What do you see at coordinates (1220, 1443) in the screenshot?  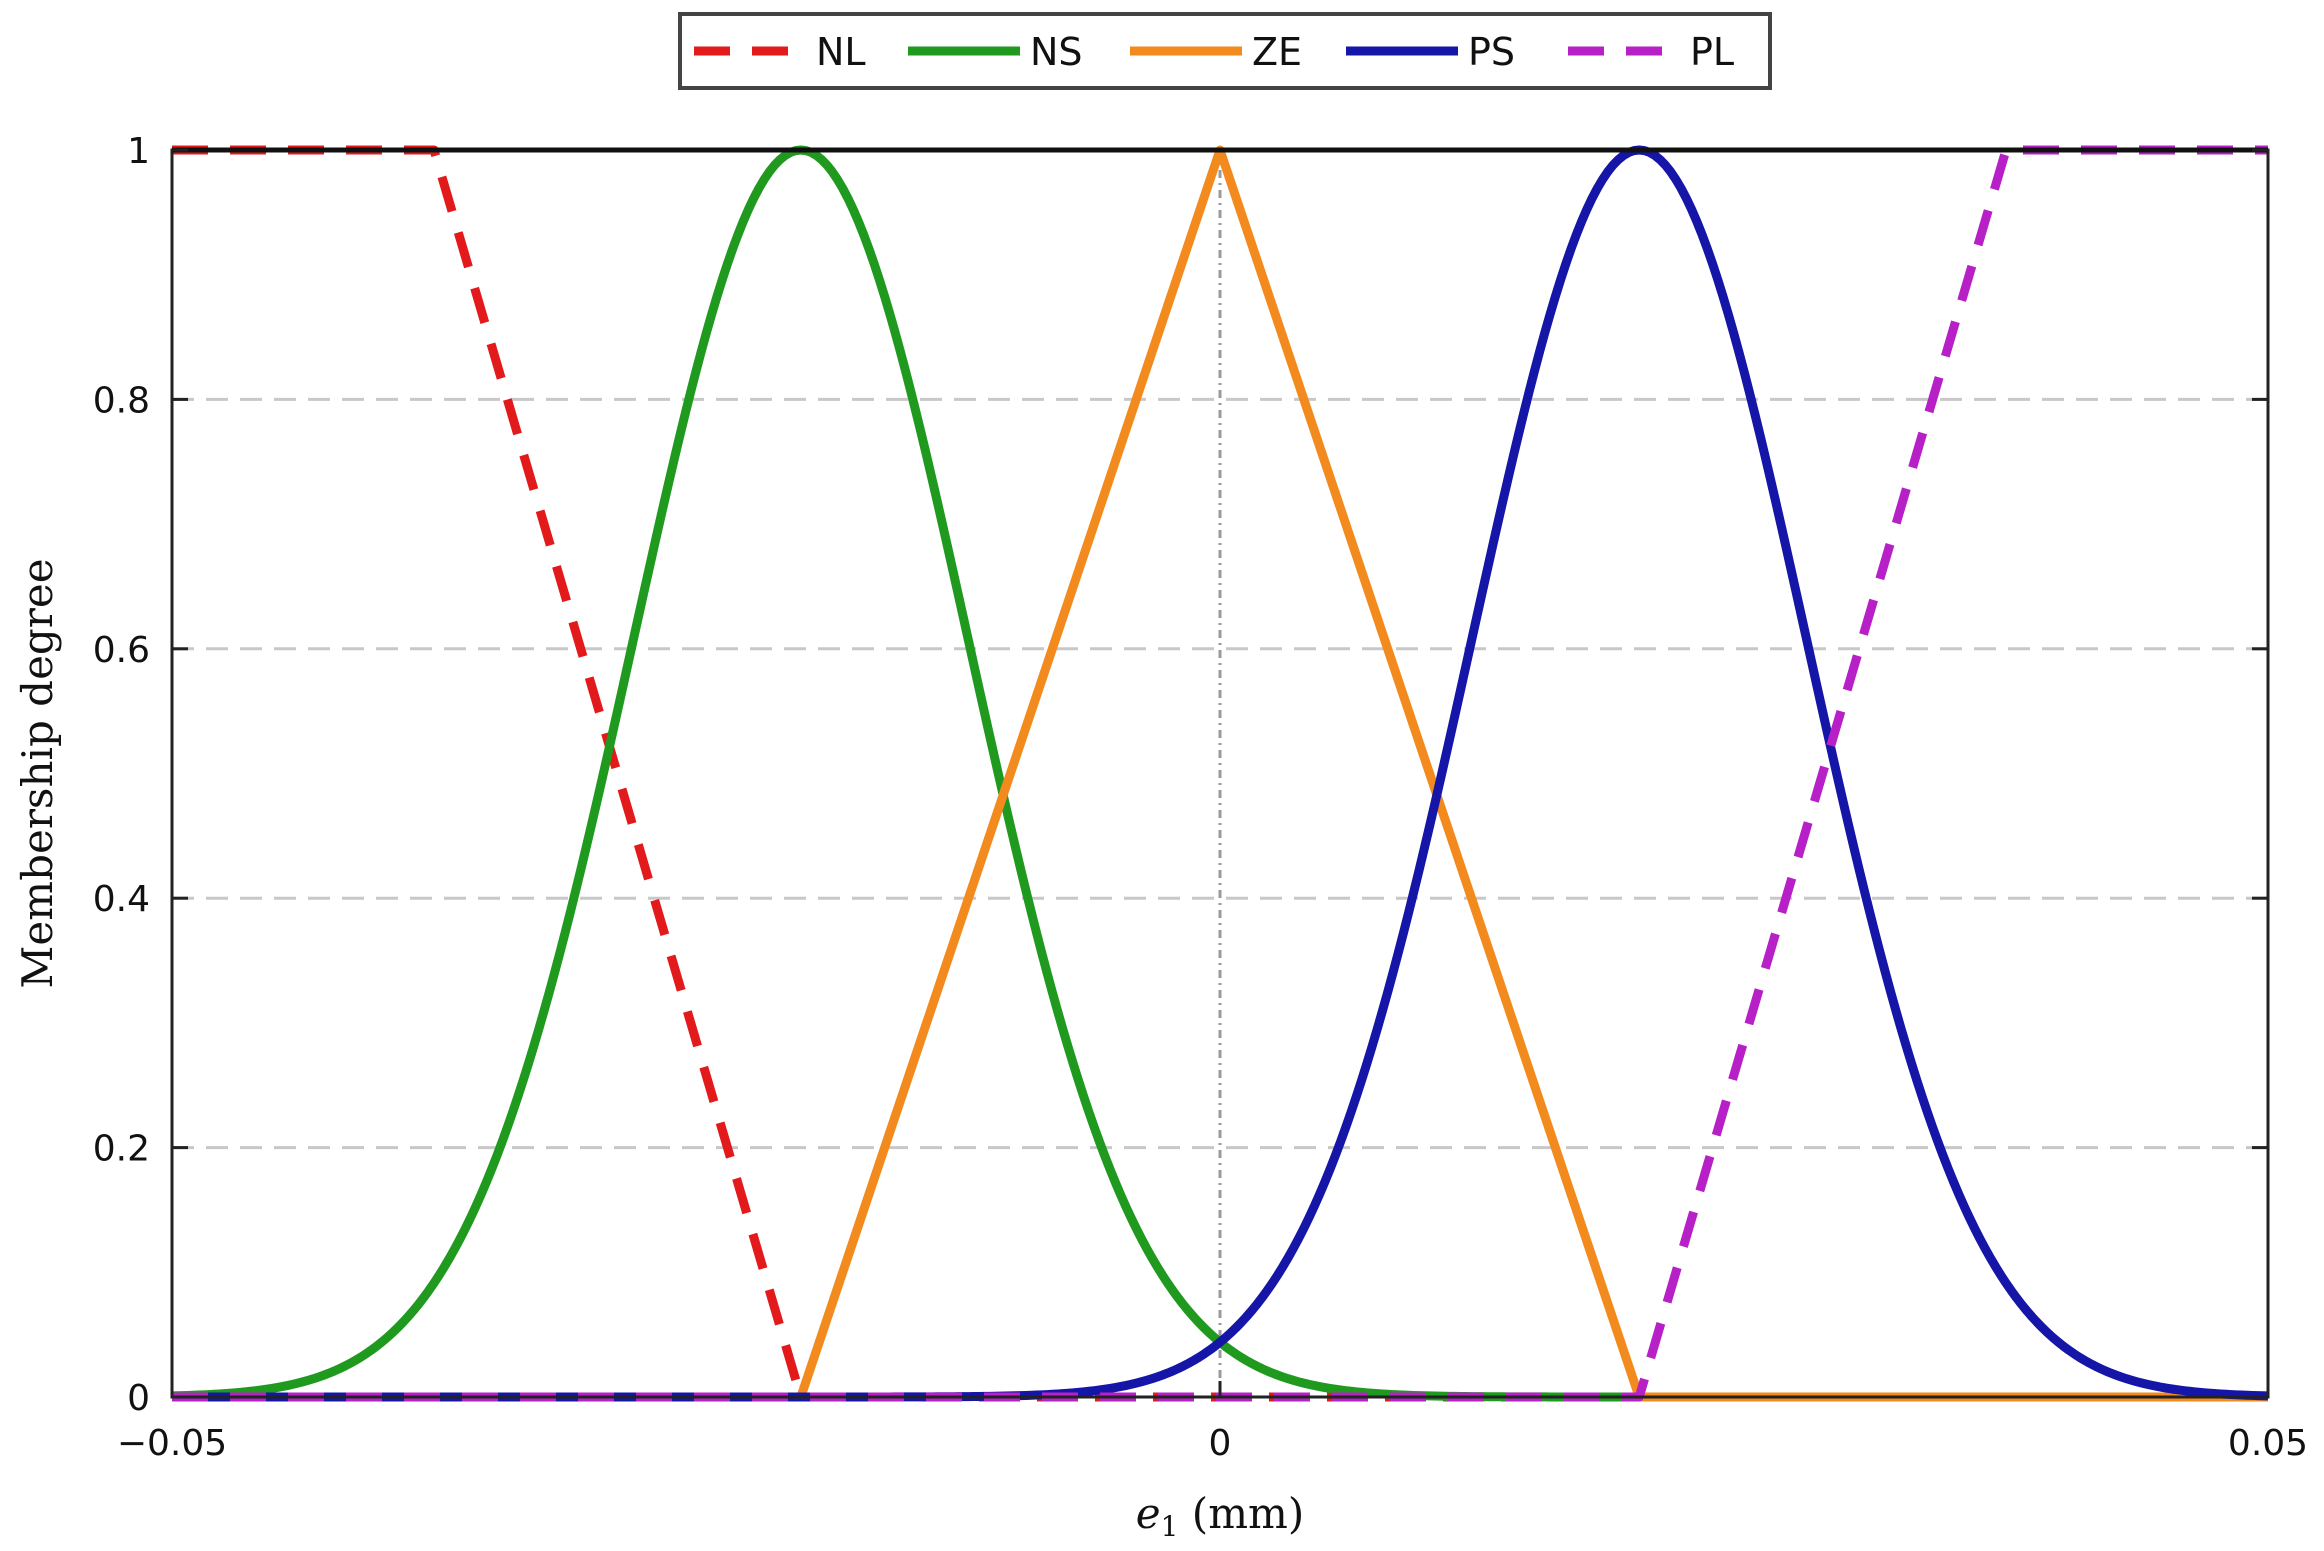 I see `x-tick-label-1: 0` at bounding box center [1220, 1443].